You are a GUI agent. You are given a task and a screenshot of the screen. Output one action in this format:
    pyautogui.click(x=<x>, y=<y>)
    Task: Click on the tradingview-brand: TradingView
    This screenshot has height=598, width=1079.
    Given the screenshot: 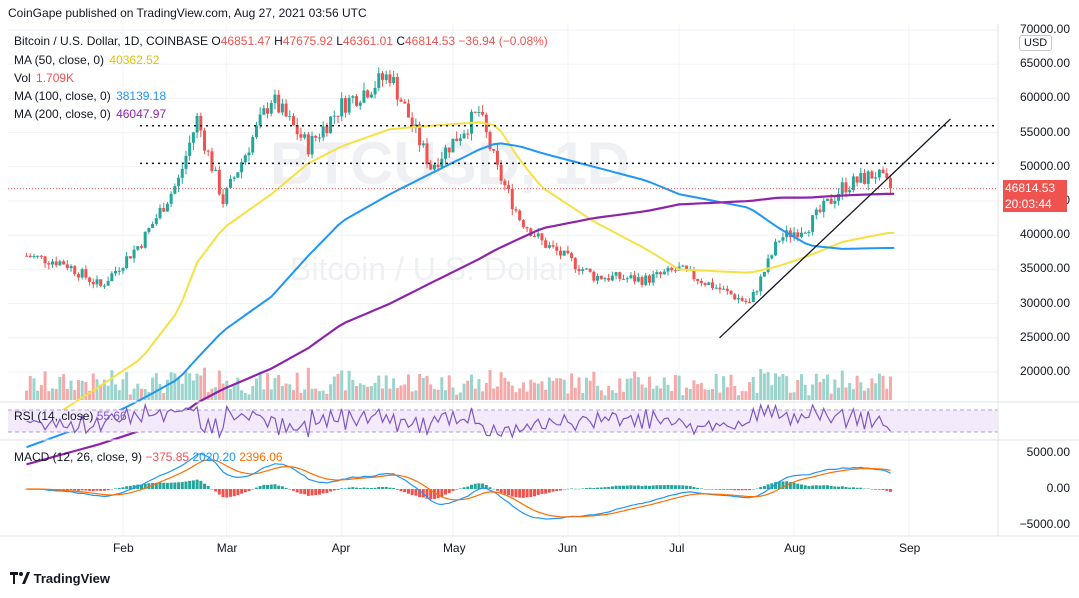 What is the action you would take?
    pyautogui.click(x=60, y=578)
    